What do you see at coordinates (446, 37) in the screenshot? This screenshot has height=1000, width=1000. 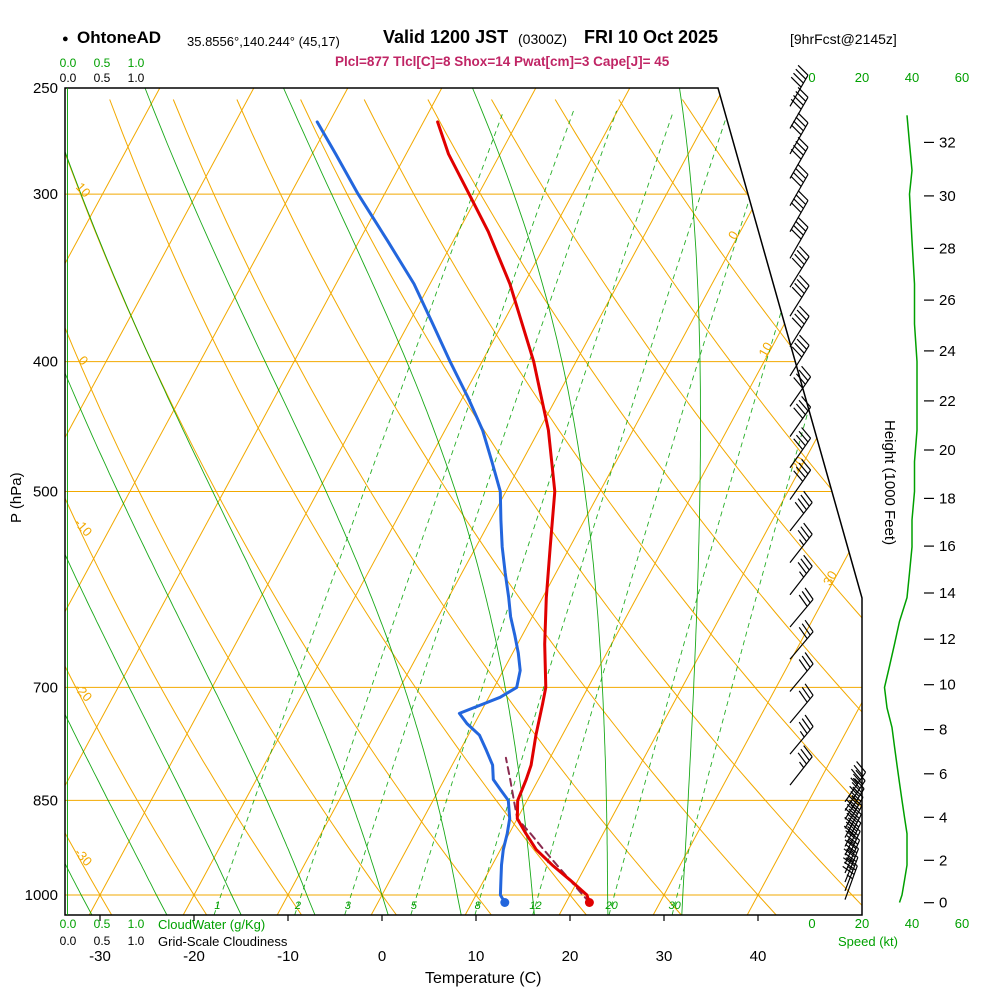 I see `valid-time-label: Valid 1200 JST` at bounding box center [446, 37].